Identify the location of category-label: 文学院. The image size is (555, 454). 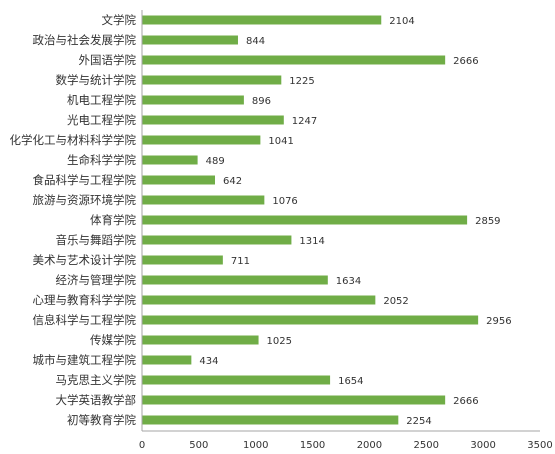
(119, 20).